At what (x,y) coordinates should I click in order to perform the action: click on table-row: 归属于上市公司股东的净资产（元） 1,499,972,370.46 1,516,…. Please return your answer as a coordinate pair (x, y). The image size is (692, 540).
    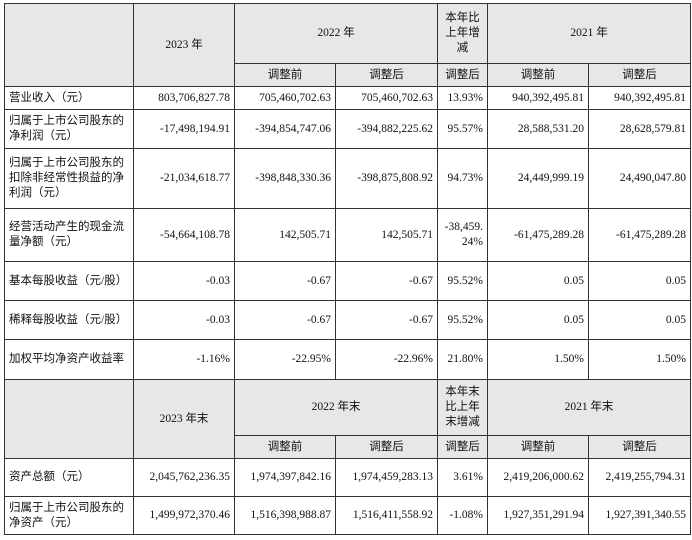
    Looking at the image, I should click on (347, 515).